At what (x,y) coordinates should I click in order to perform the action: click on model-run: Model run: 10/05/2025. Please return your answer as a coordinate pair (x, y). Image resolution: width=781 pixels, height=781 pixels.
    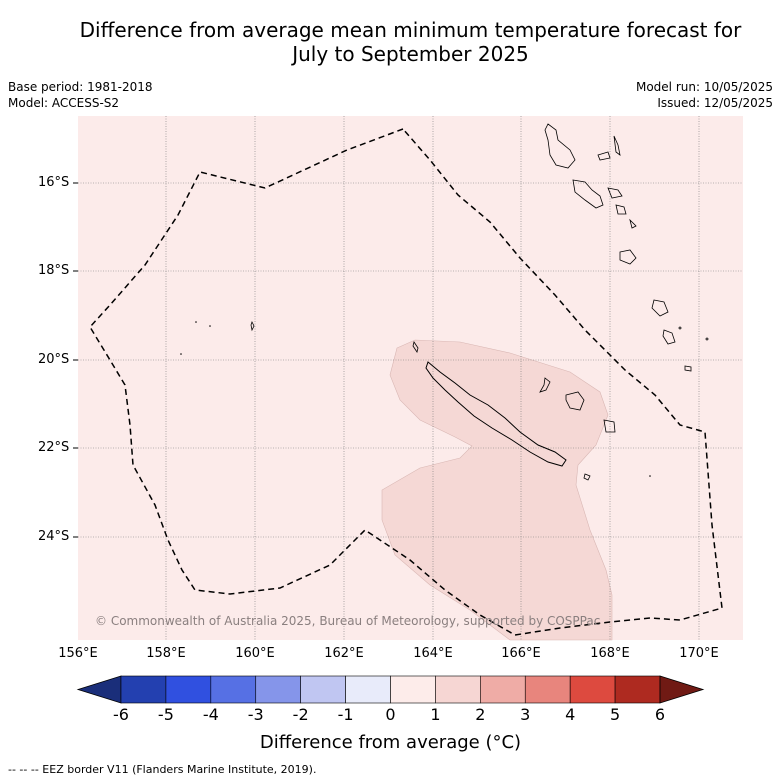
    Looking at the image, I should click on (704, 87).